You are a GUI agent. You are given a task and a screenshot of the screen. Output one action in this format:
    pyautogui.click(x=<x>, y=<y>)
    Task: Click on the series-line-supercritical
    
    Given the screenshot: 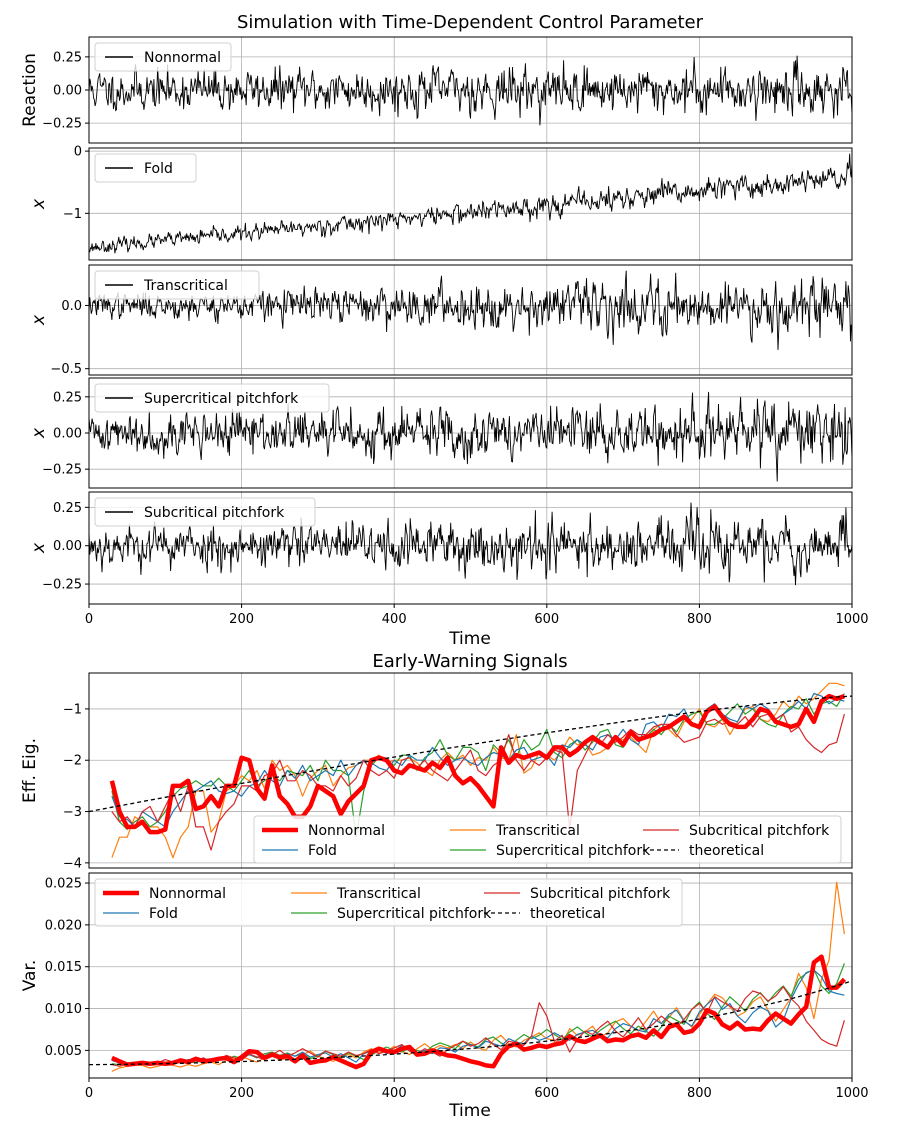 What is the action you would take?
    pyautogui.click(x=470, y=436)
    